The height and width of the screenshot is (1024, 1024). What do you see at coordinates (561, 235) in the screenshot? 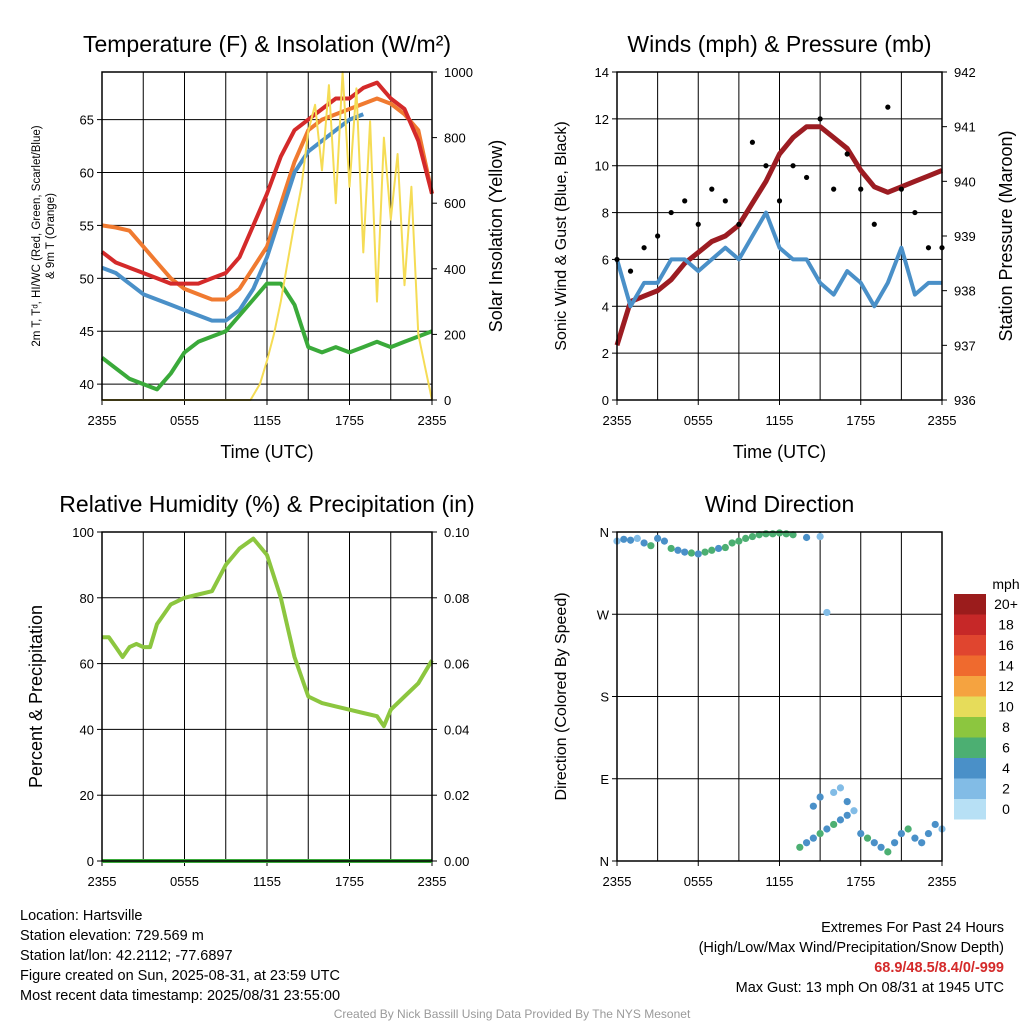
I see `panel-1-ylabel: Sonic Wind & Gust (Blue, Black)` at bounding box center [561, 235].